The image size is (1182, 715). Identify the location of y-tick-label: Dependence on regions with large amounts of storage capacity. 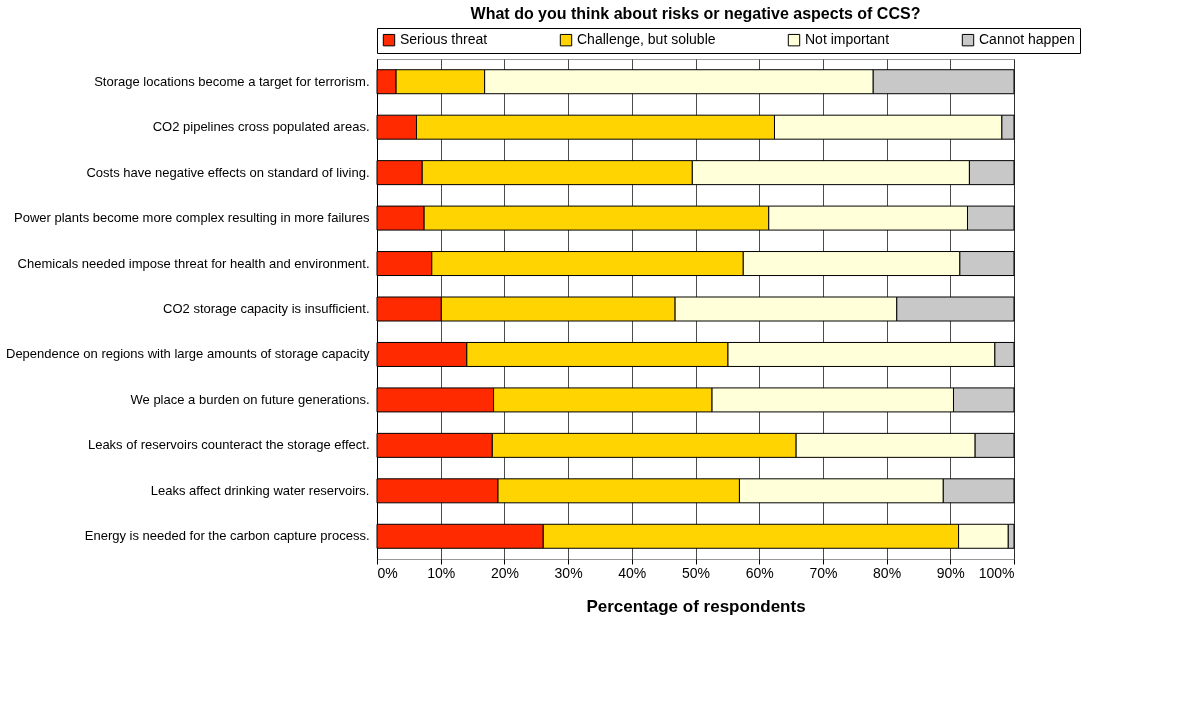
(188, 354).